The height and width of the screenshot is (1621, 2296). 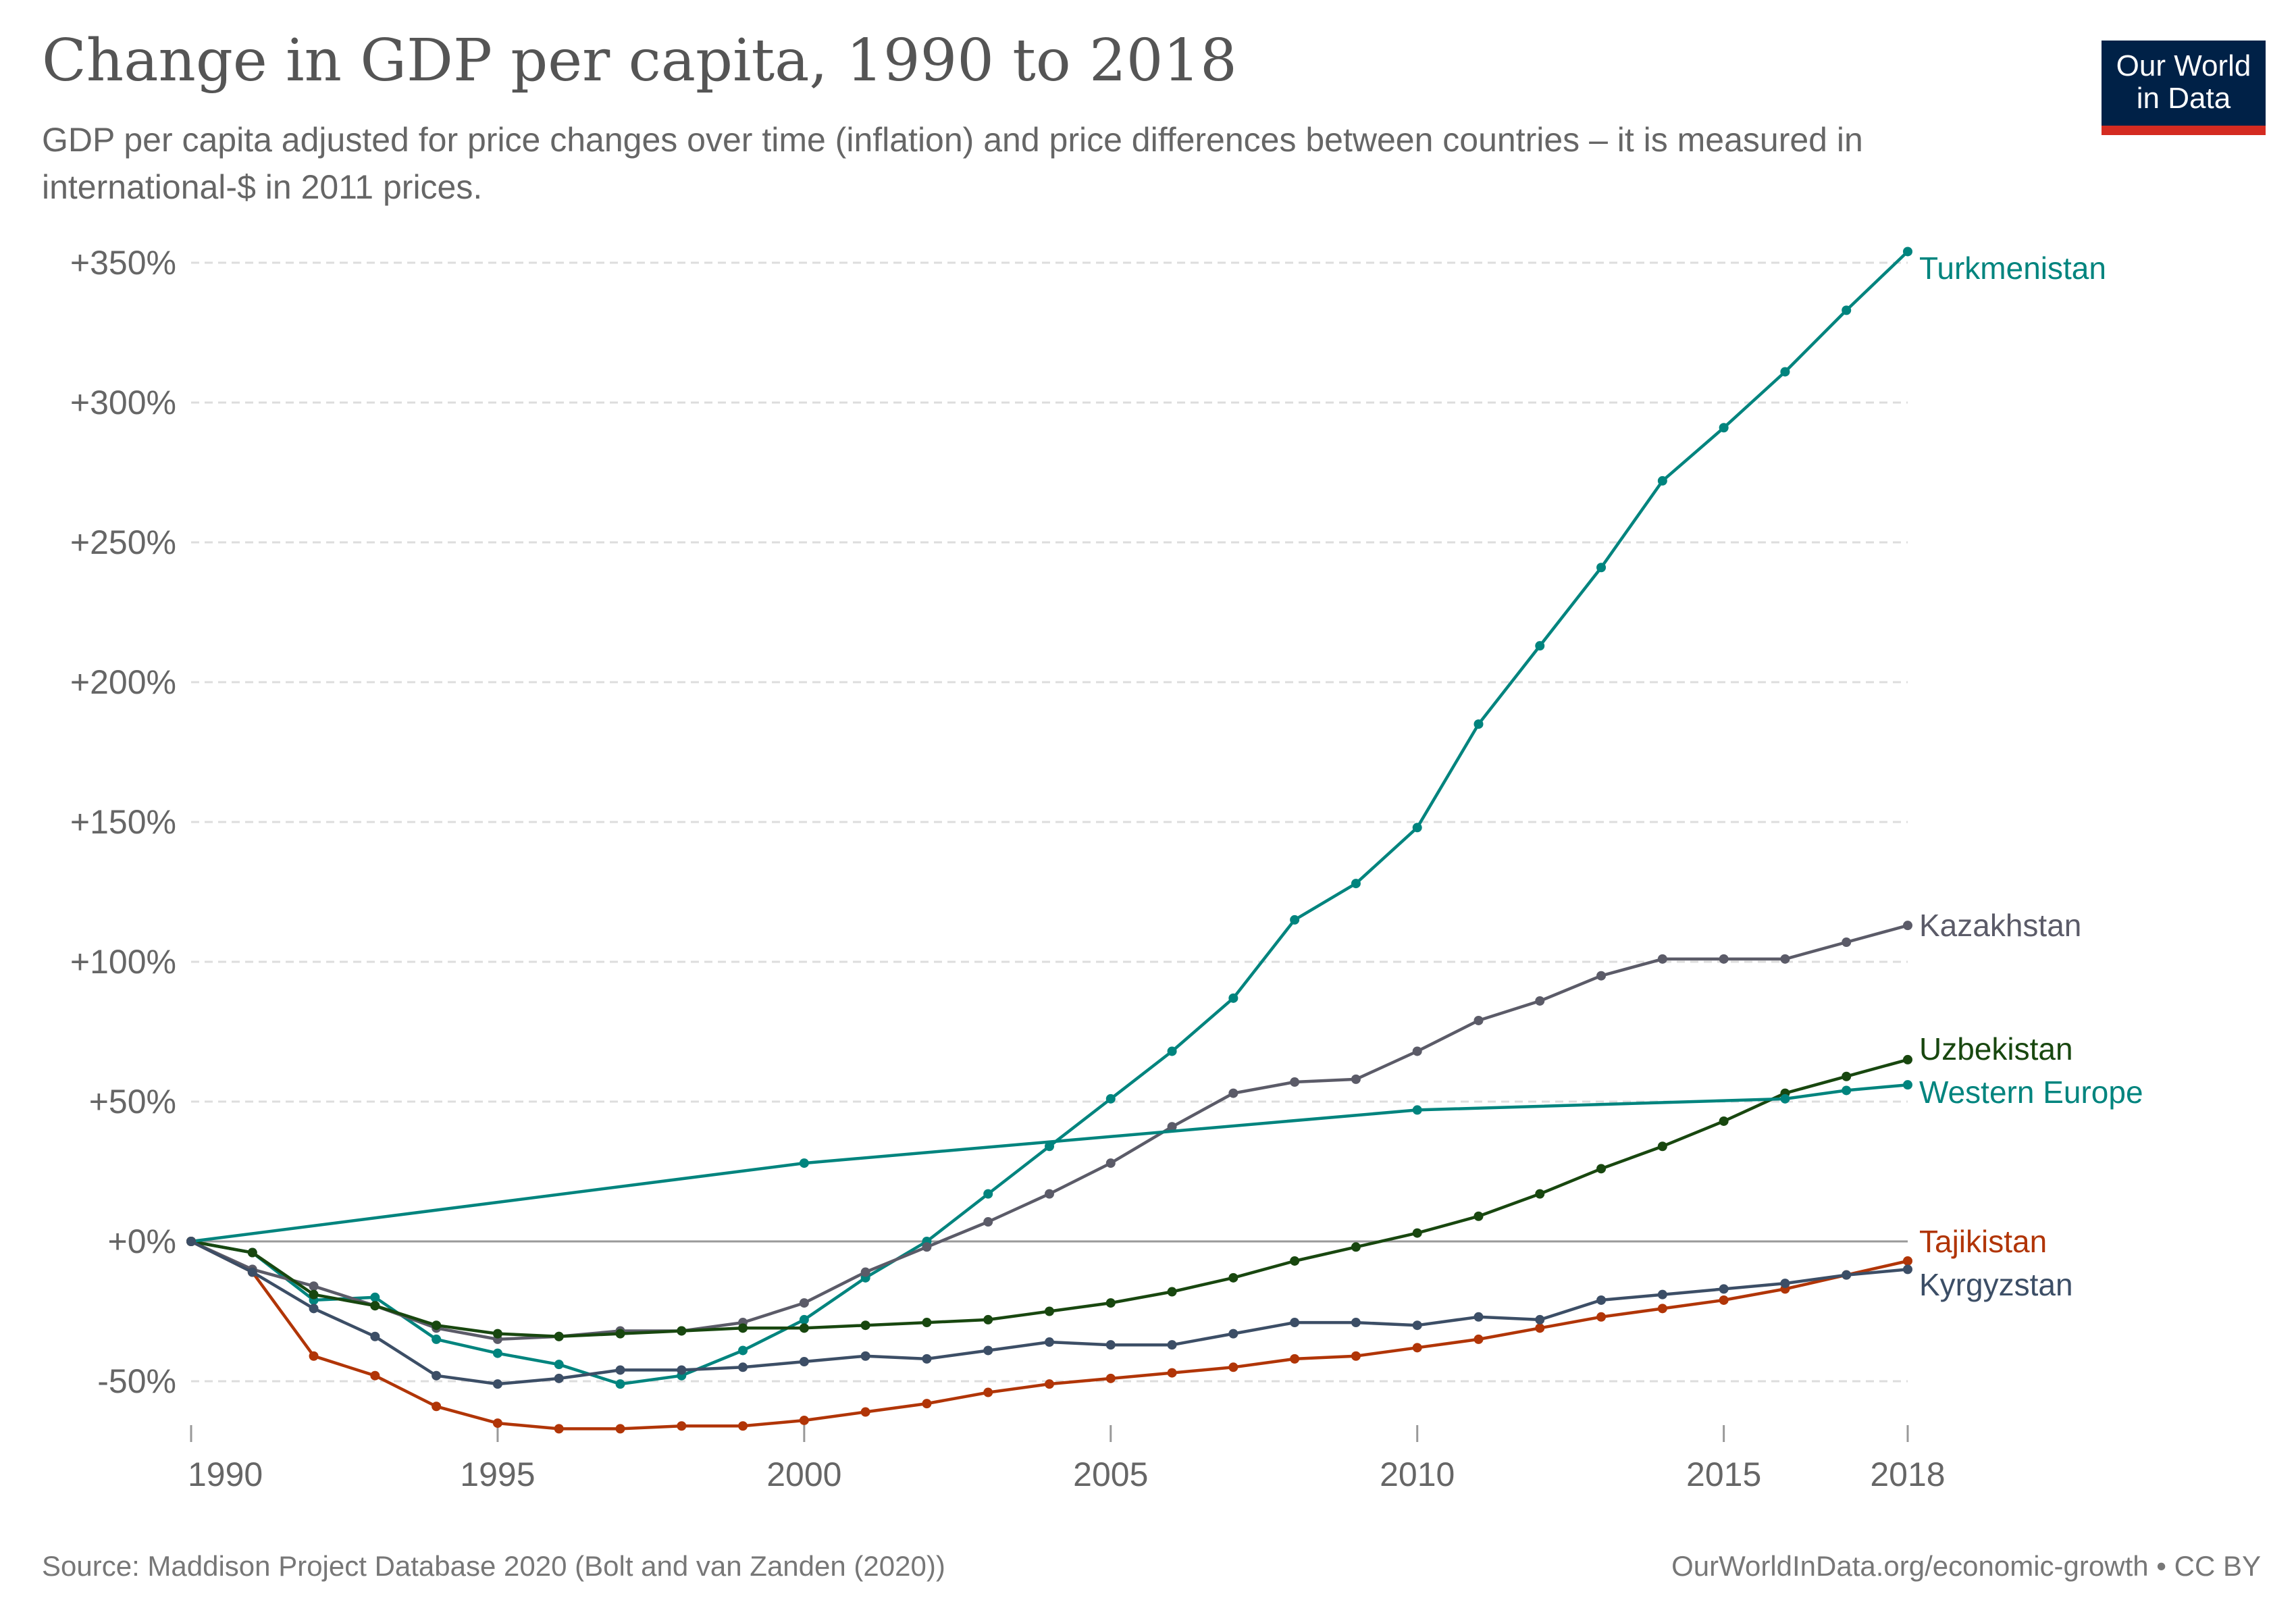 What do you see at coordinates (1067, 1459) in the screenshot?
I see `x-axis: 1990 1995 2000 2005 2010 2015 2018` at bounding box center [1067, 1459].